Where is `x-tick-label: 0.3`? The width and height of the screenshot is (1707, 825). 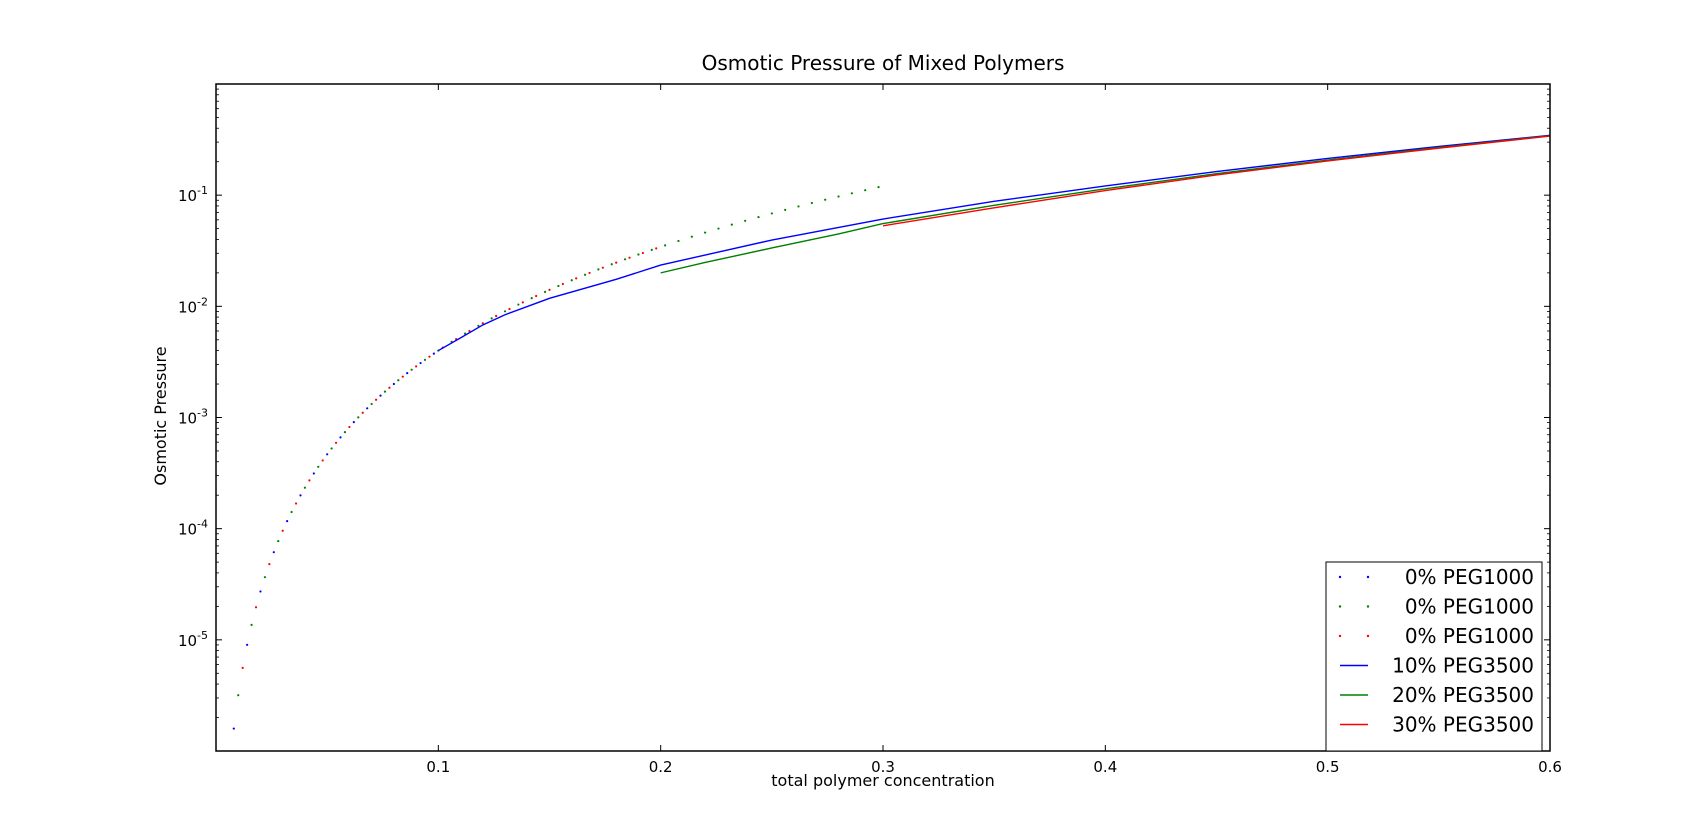 x-tick-label: 0.3 is located at coordinates (883, 767).